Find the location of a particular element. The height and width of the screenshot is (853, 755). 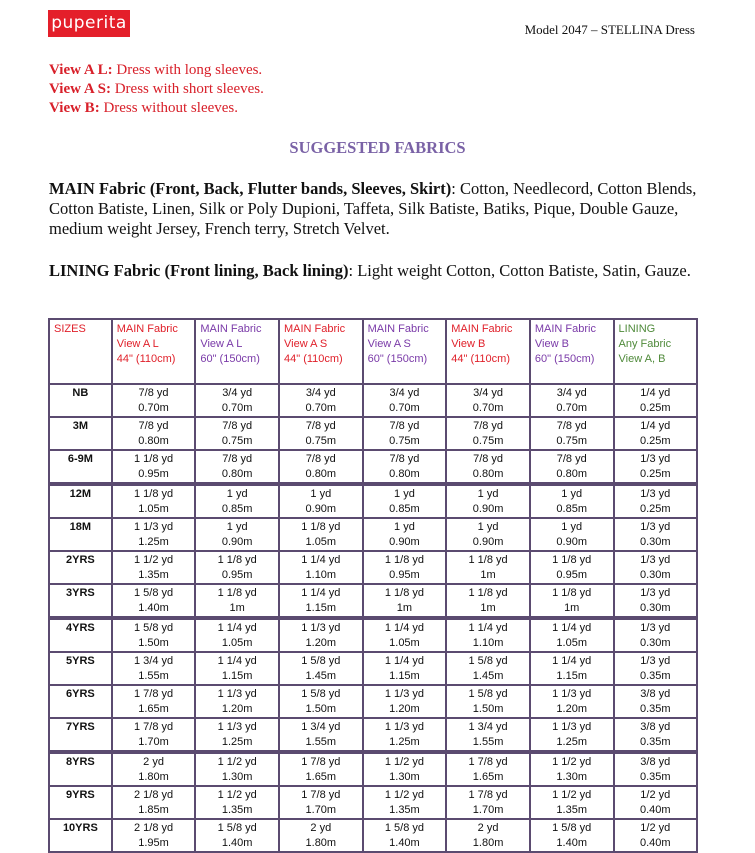

yardage-cell: 1/4 yd 0.25m is located at coordinates (655, 433).